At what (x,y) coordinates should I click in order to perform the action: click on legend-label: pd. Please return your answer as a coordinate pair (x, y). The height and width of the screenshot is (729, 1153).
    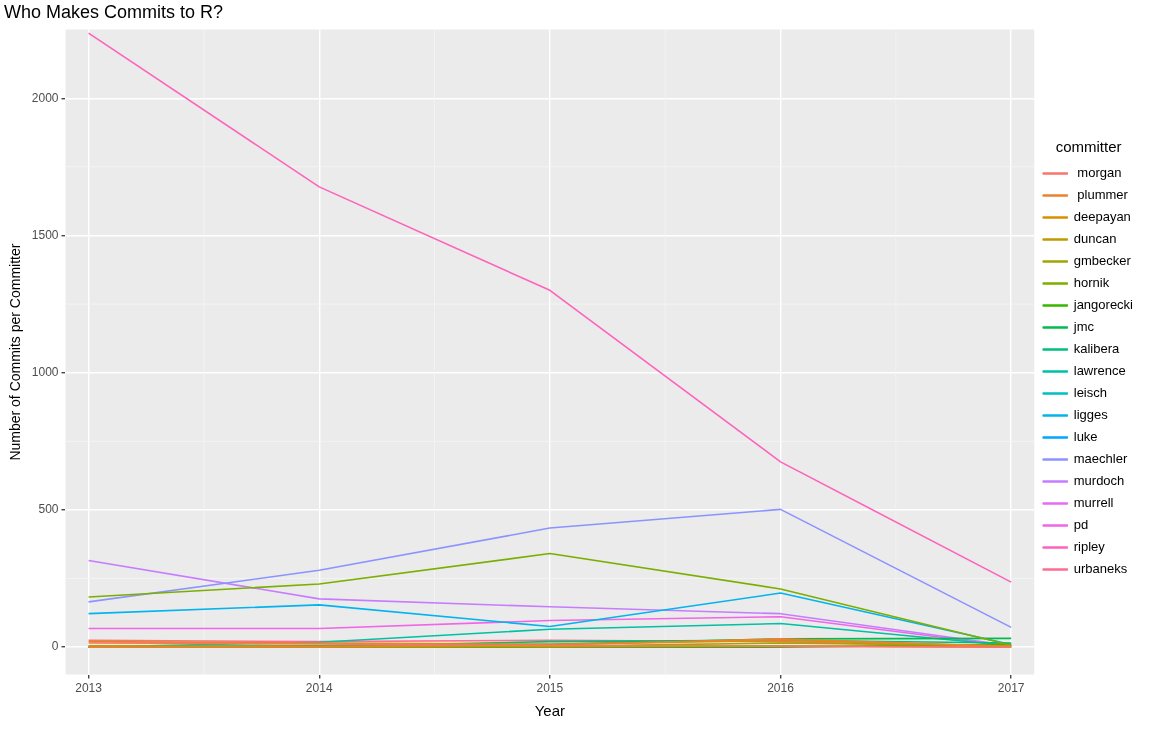
    Looking at the image, I should click on (1081, 525).